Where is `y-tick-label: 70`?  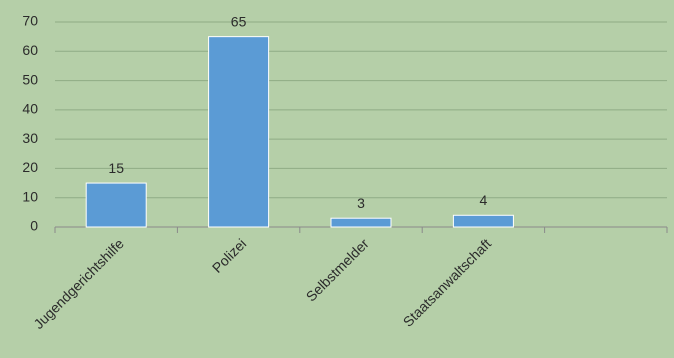 y-tick-label: 70 is located at coordinates (30, 21).